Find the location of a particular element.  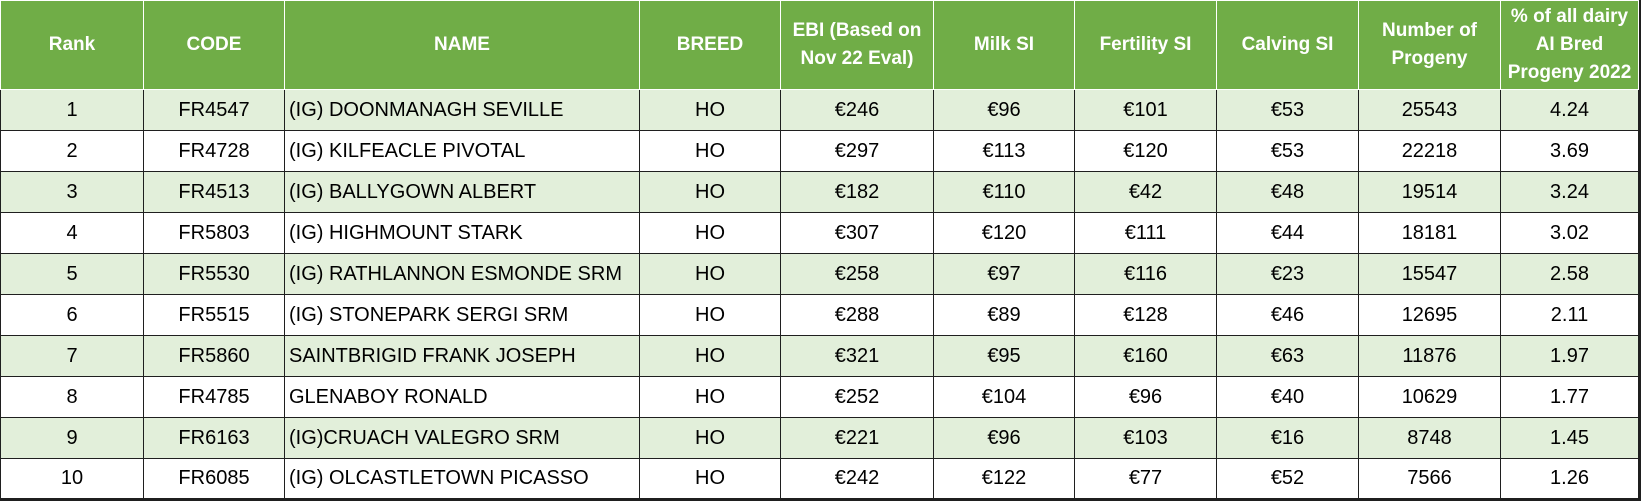

cell-fertility-si: €160 is located at coordinates (1145, 356).